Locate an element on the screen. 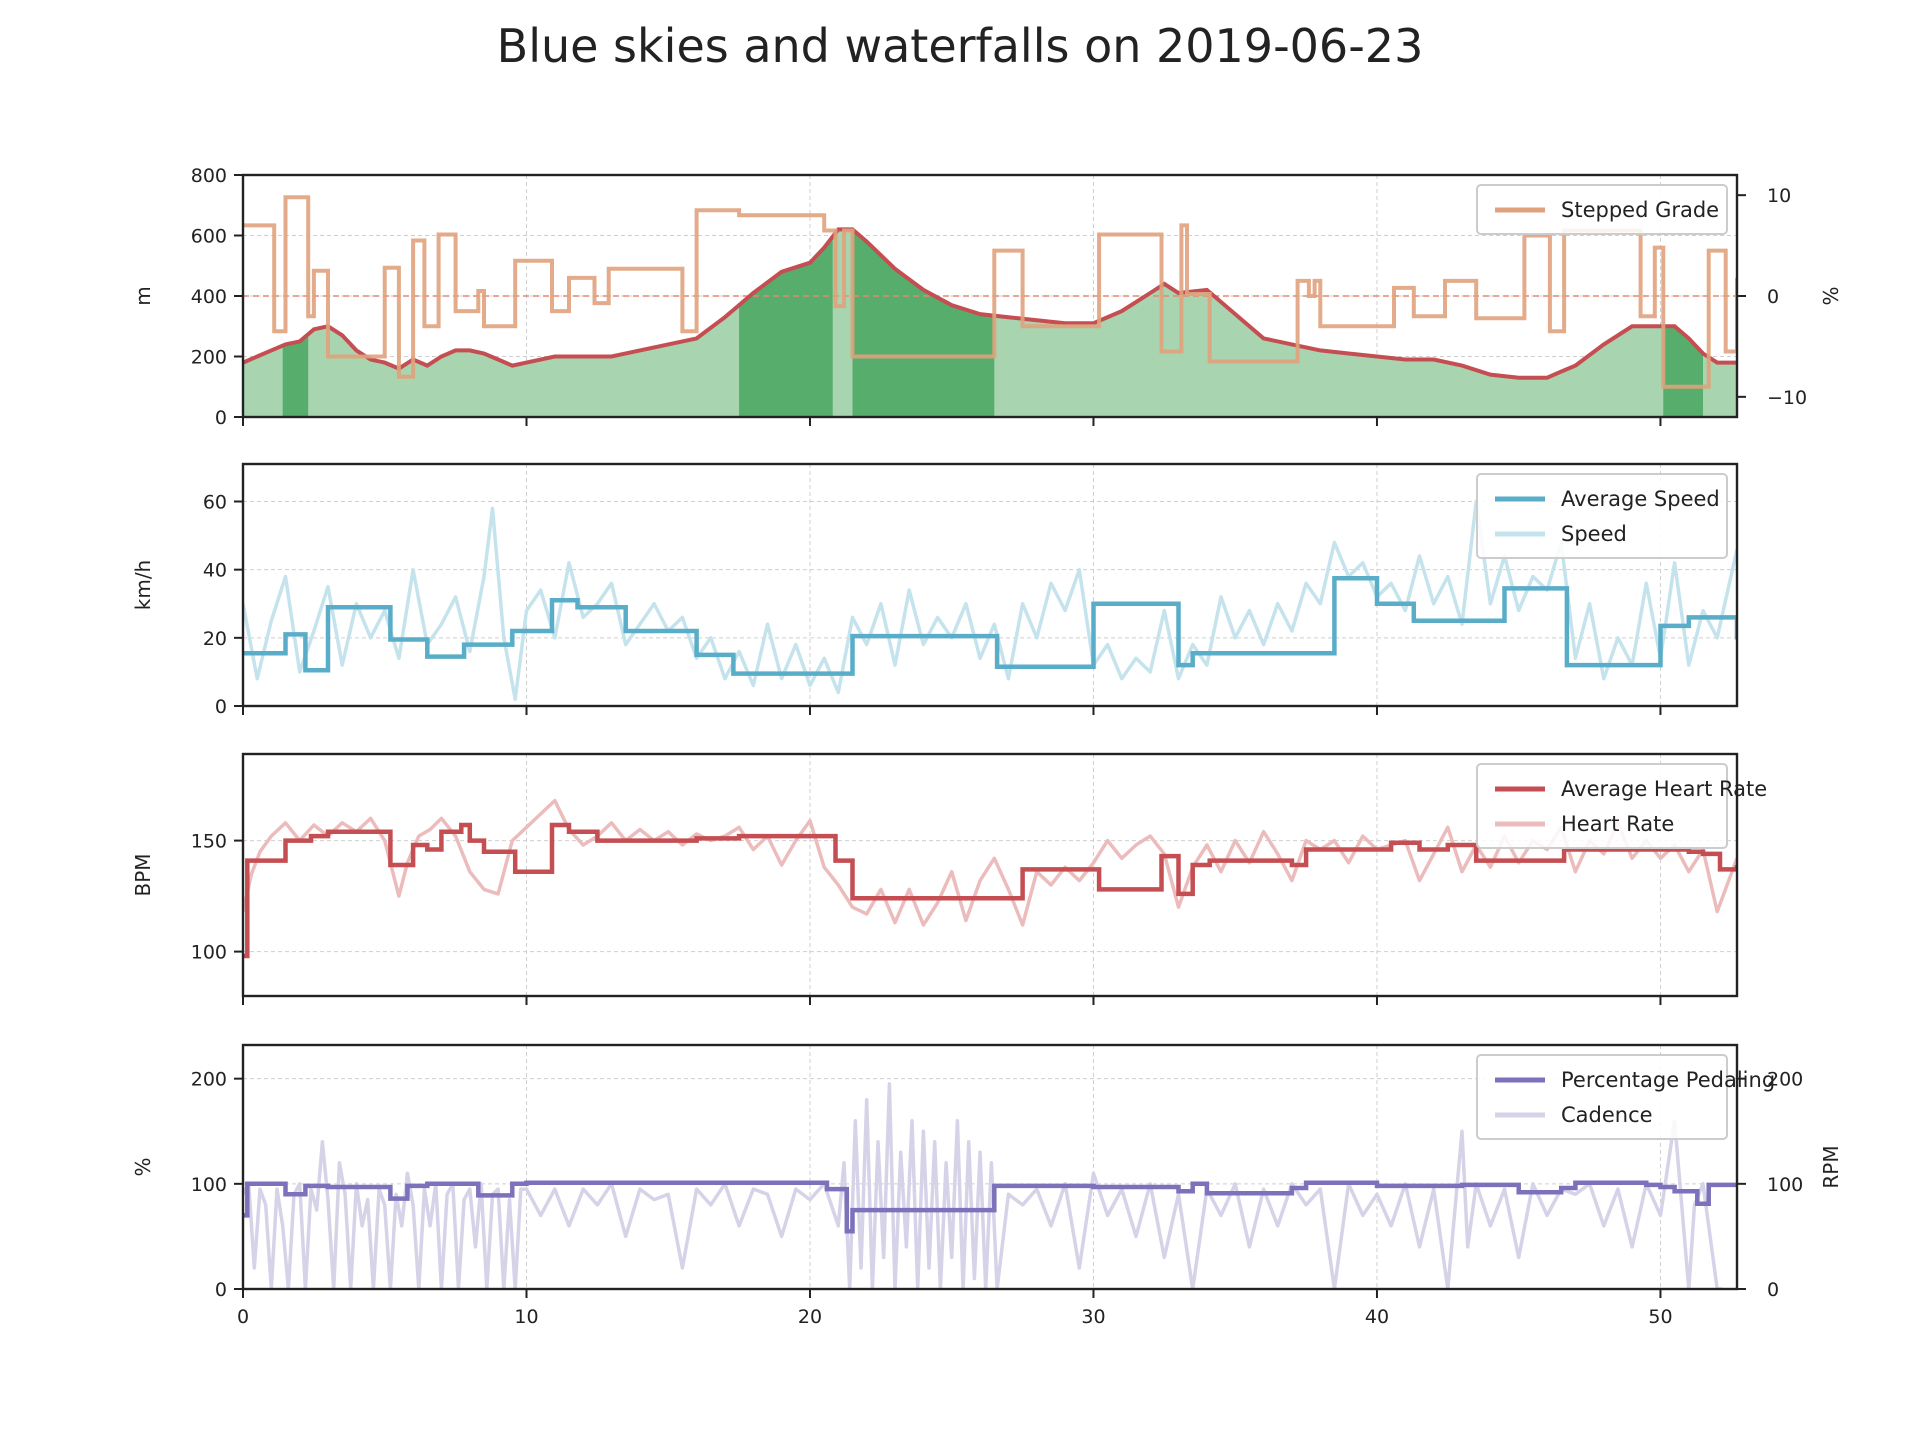  stepped-grade-line is located at coordinates (990, 292).